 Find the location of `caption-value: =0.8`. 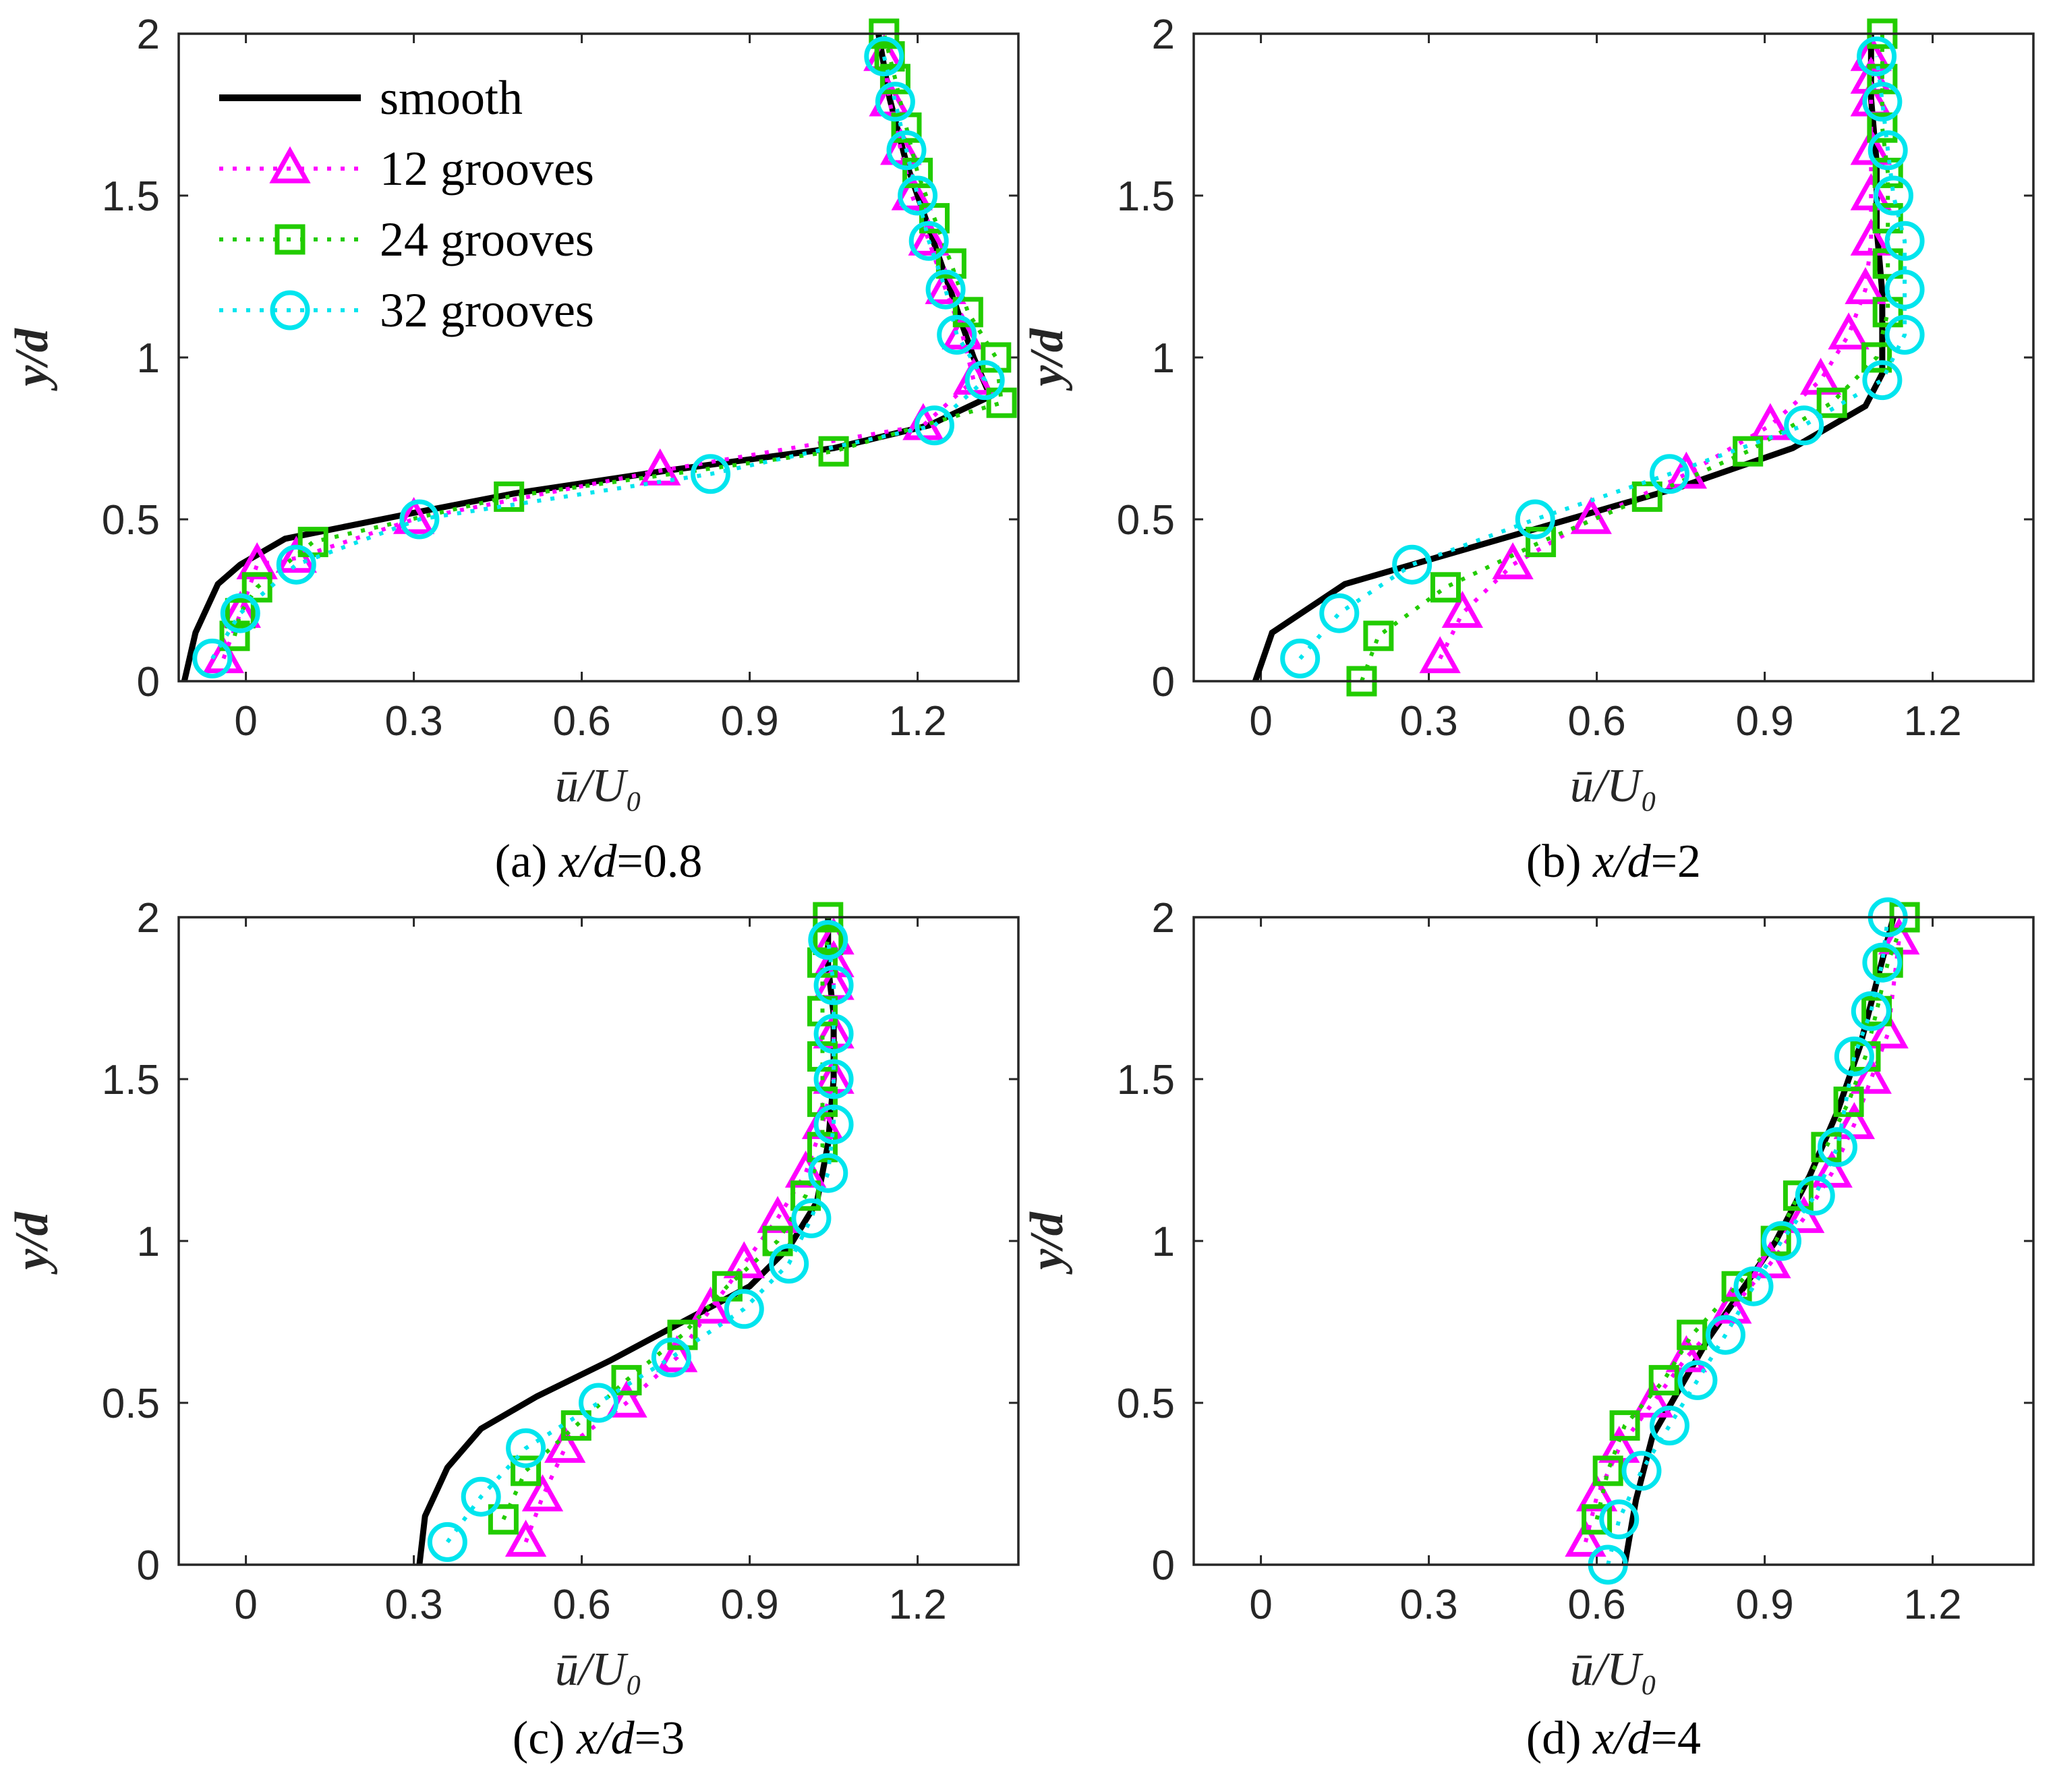

caption-value: =0.8 is located at coordinates (659, 862).